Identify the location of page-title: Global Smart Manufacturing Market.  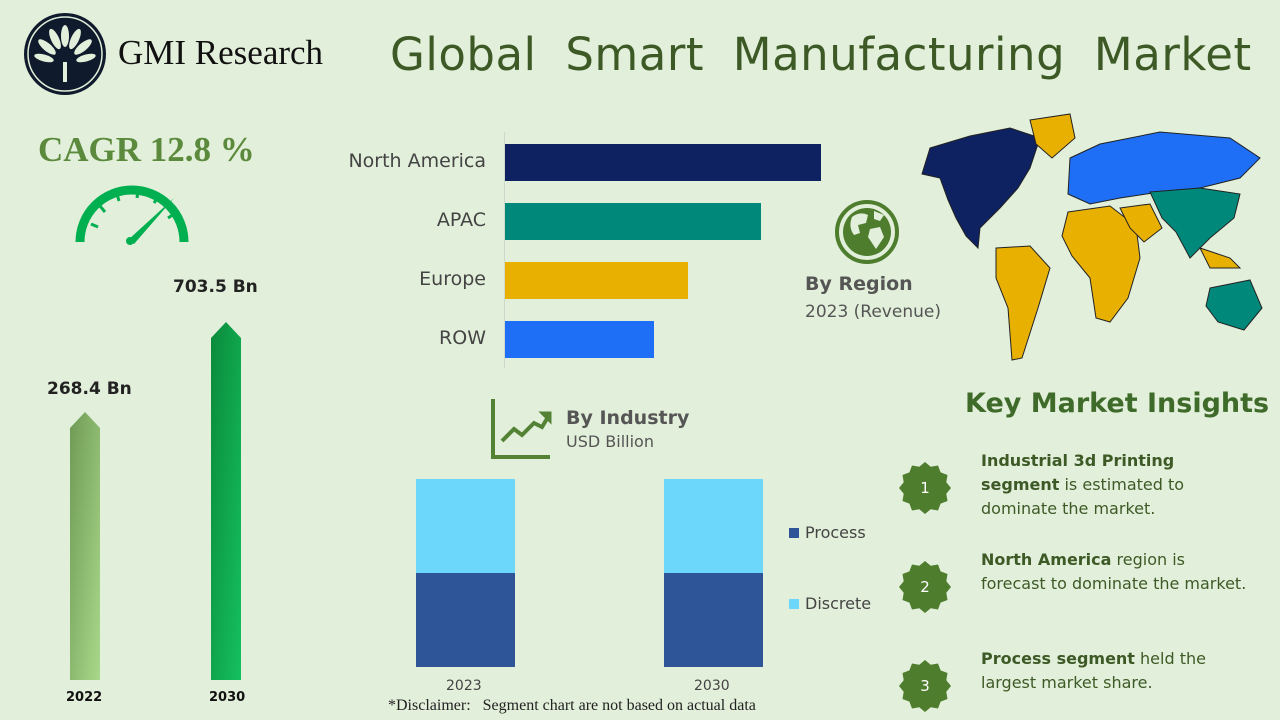
(821, 54).